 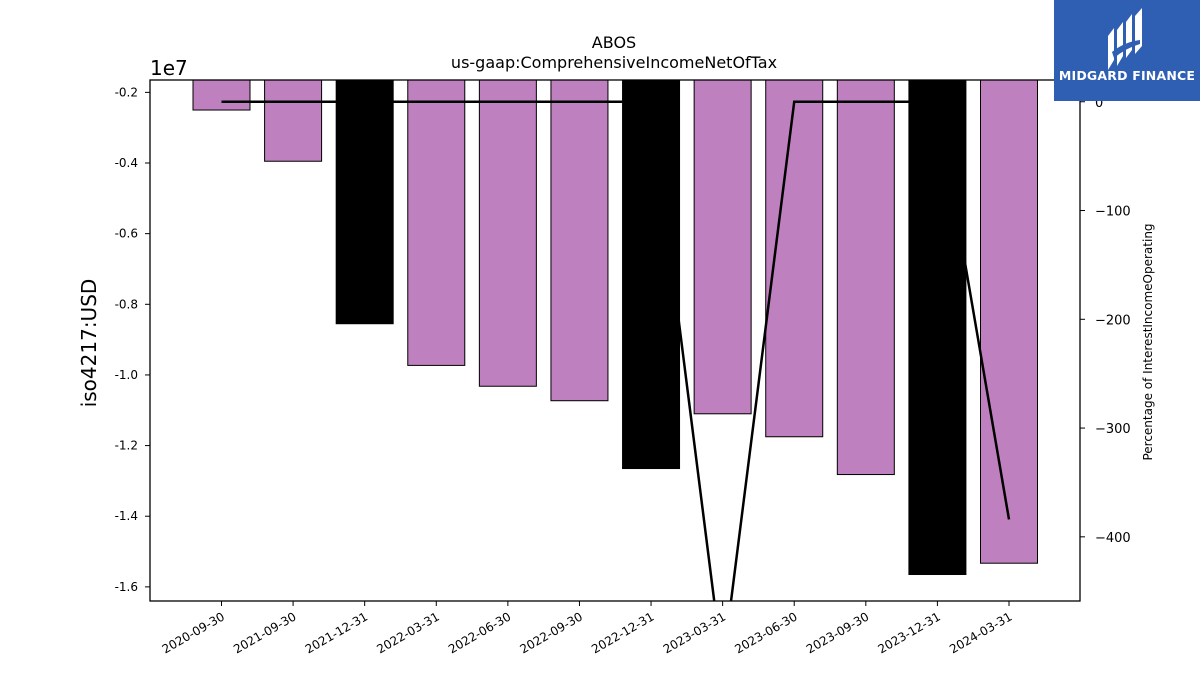 I want to click on y-tick-label: -1.0, so click(x=126, y=375).